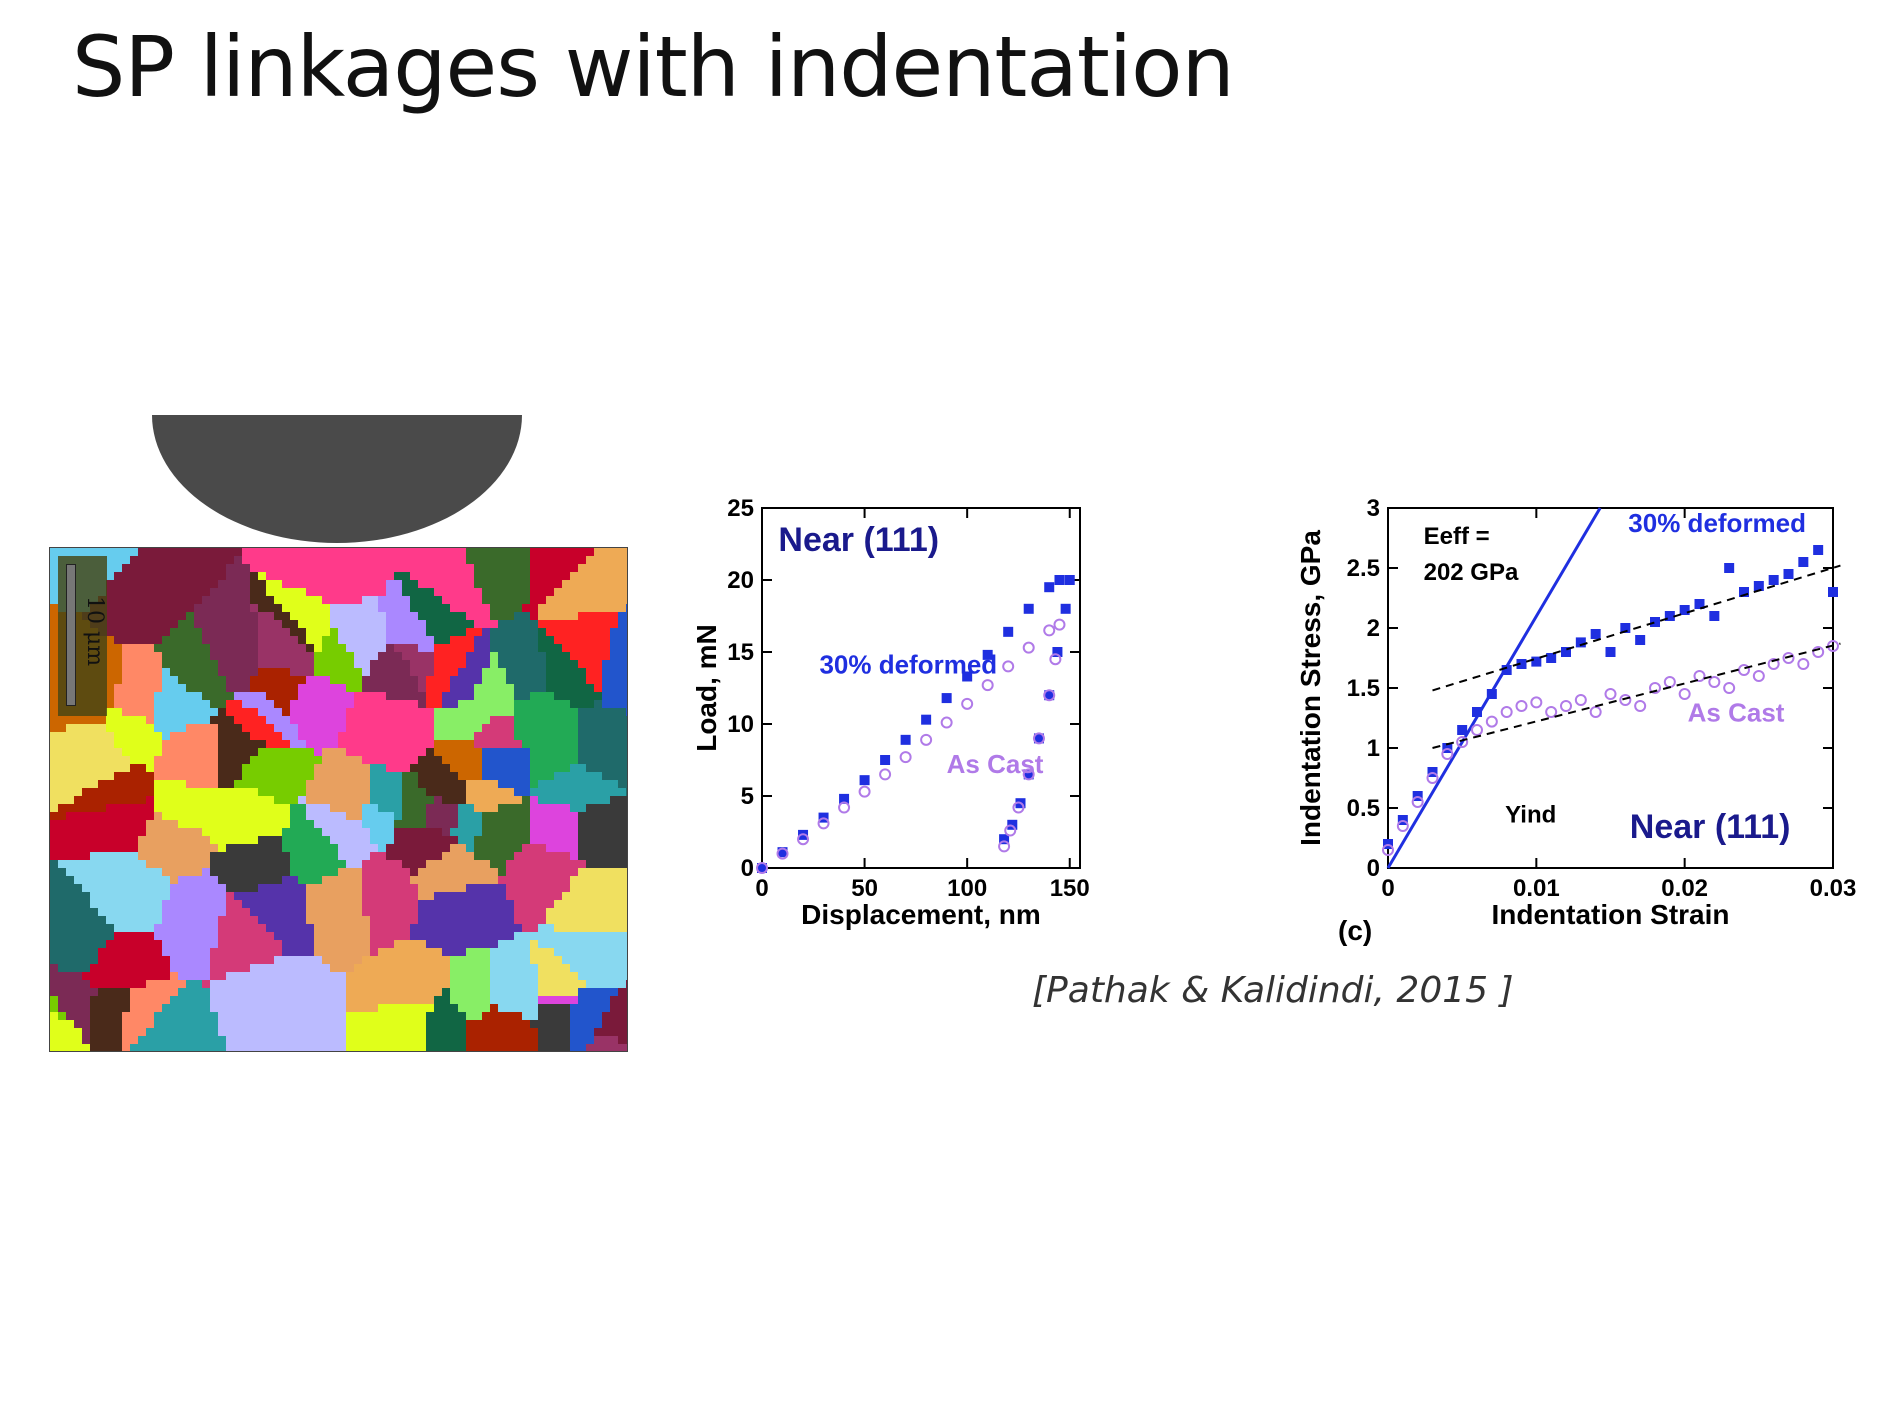 The image size is (1900, 1425). Describe the element at coordinates (1447, 748) in the screenshot. I see `data-point-square` at that location.